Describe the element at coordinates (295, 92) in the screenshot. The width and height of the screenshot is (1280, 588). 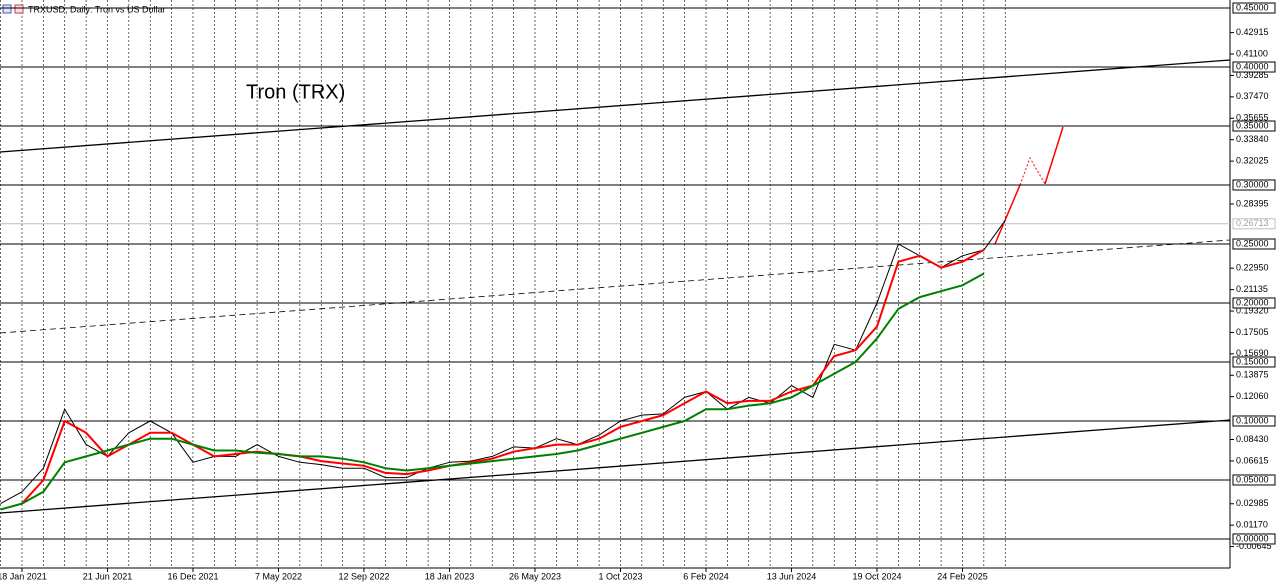
I see `chart-title: Tron (TRX)` at that location.